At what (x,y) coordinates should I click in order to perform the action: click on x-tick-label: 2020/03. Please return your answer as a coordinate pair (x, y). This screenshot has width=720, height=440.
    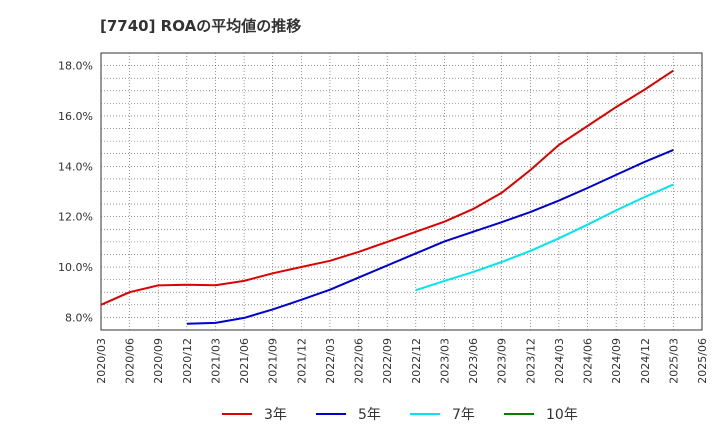
    Looking at the image, I should click on (101, 361).